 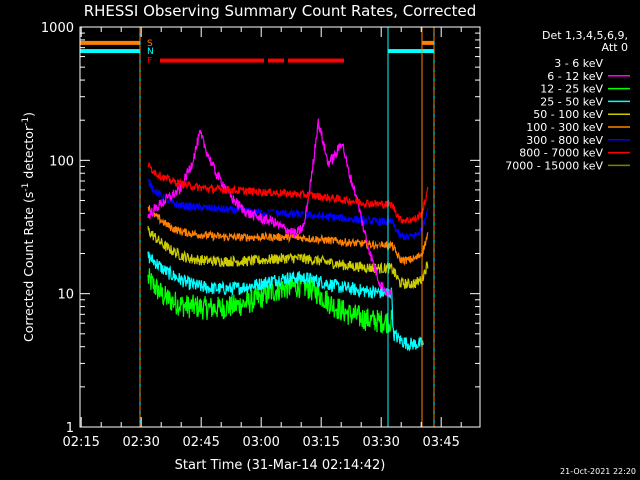 What do you see at coordinates (80, 442) in the screenshot?
I see `x-tick-label: 02:15` at bounding box center [80, 442].